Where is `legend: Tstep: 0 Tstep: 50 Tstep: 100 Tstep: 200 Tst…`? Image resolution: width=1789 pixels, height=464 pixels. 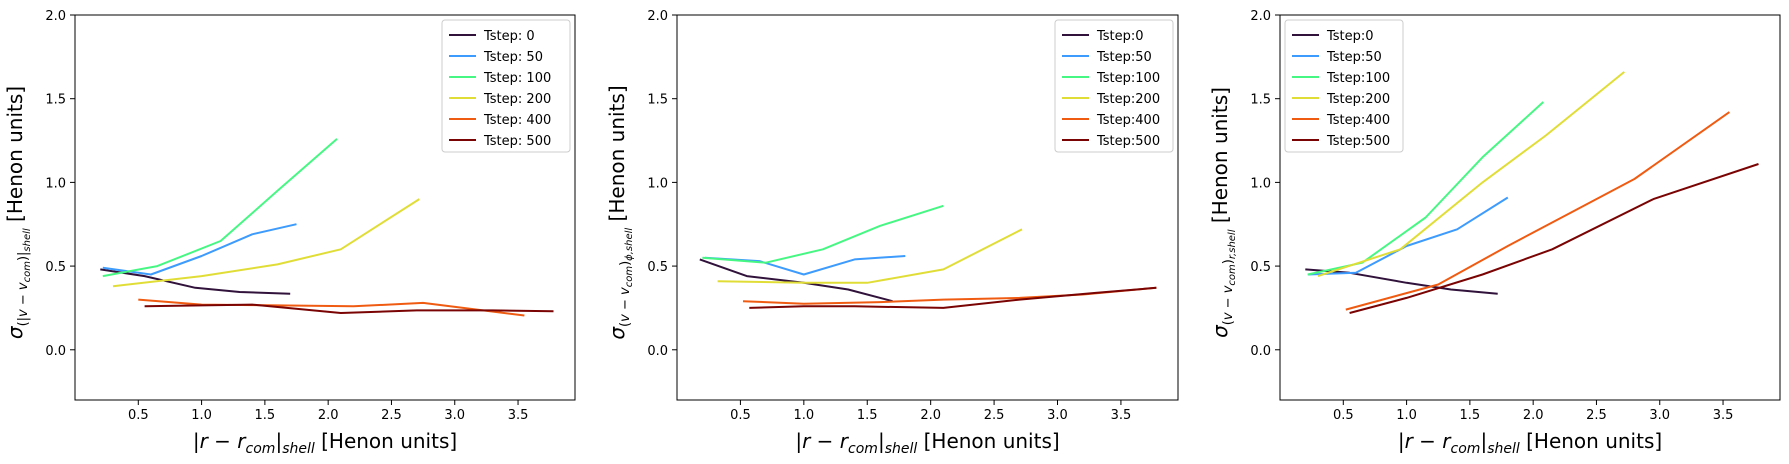 legend: Tstep: 0 Tstep: 50 Tstep: 100 Tstep: 200 Tst… is located at coordinates (506, 86).